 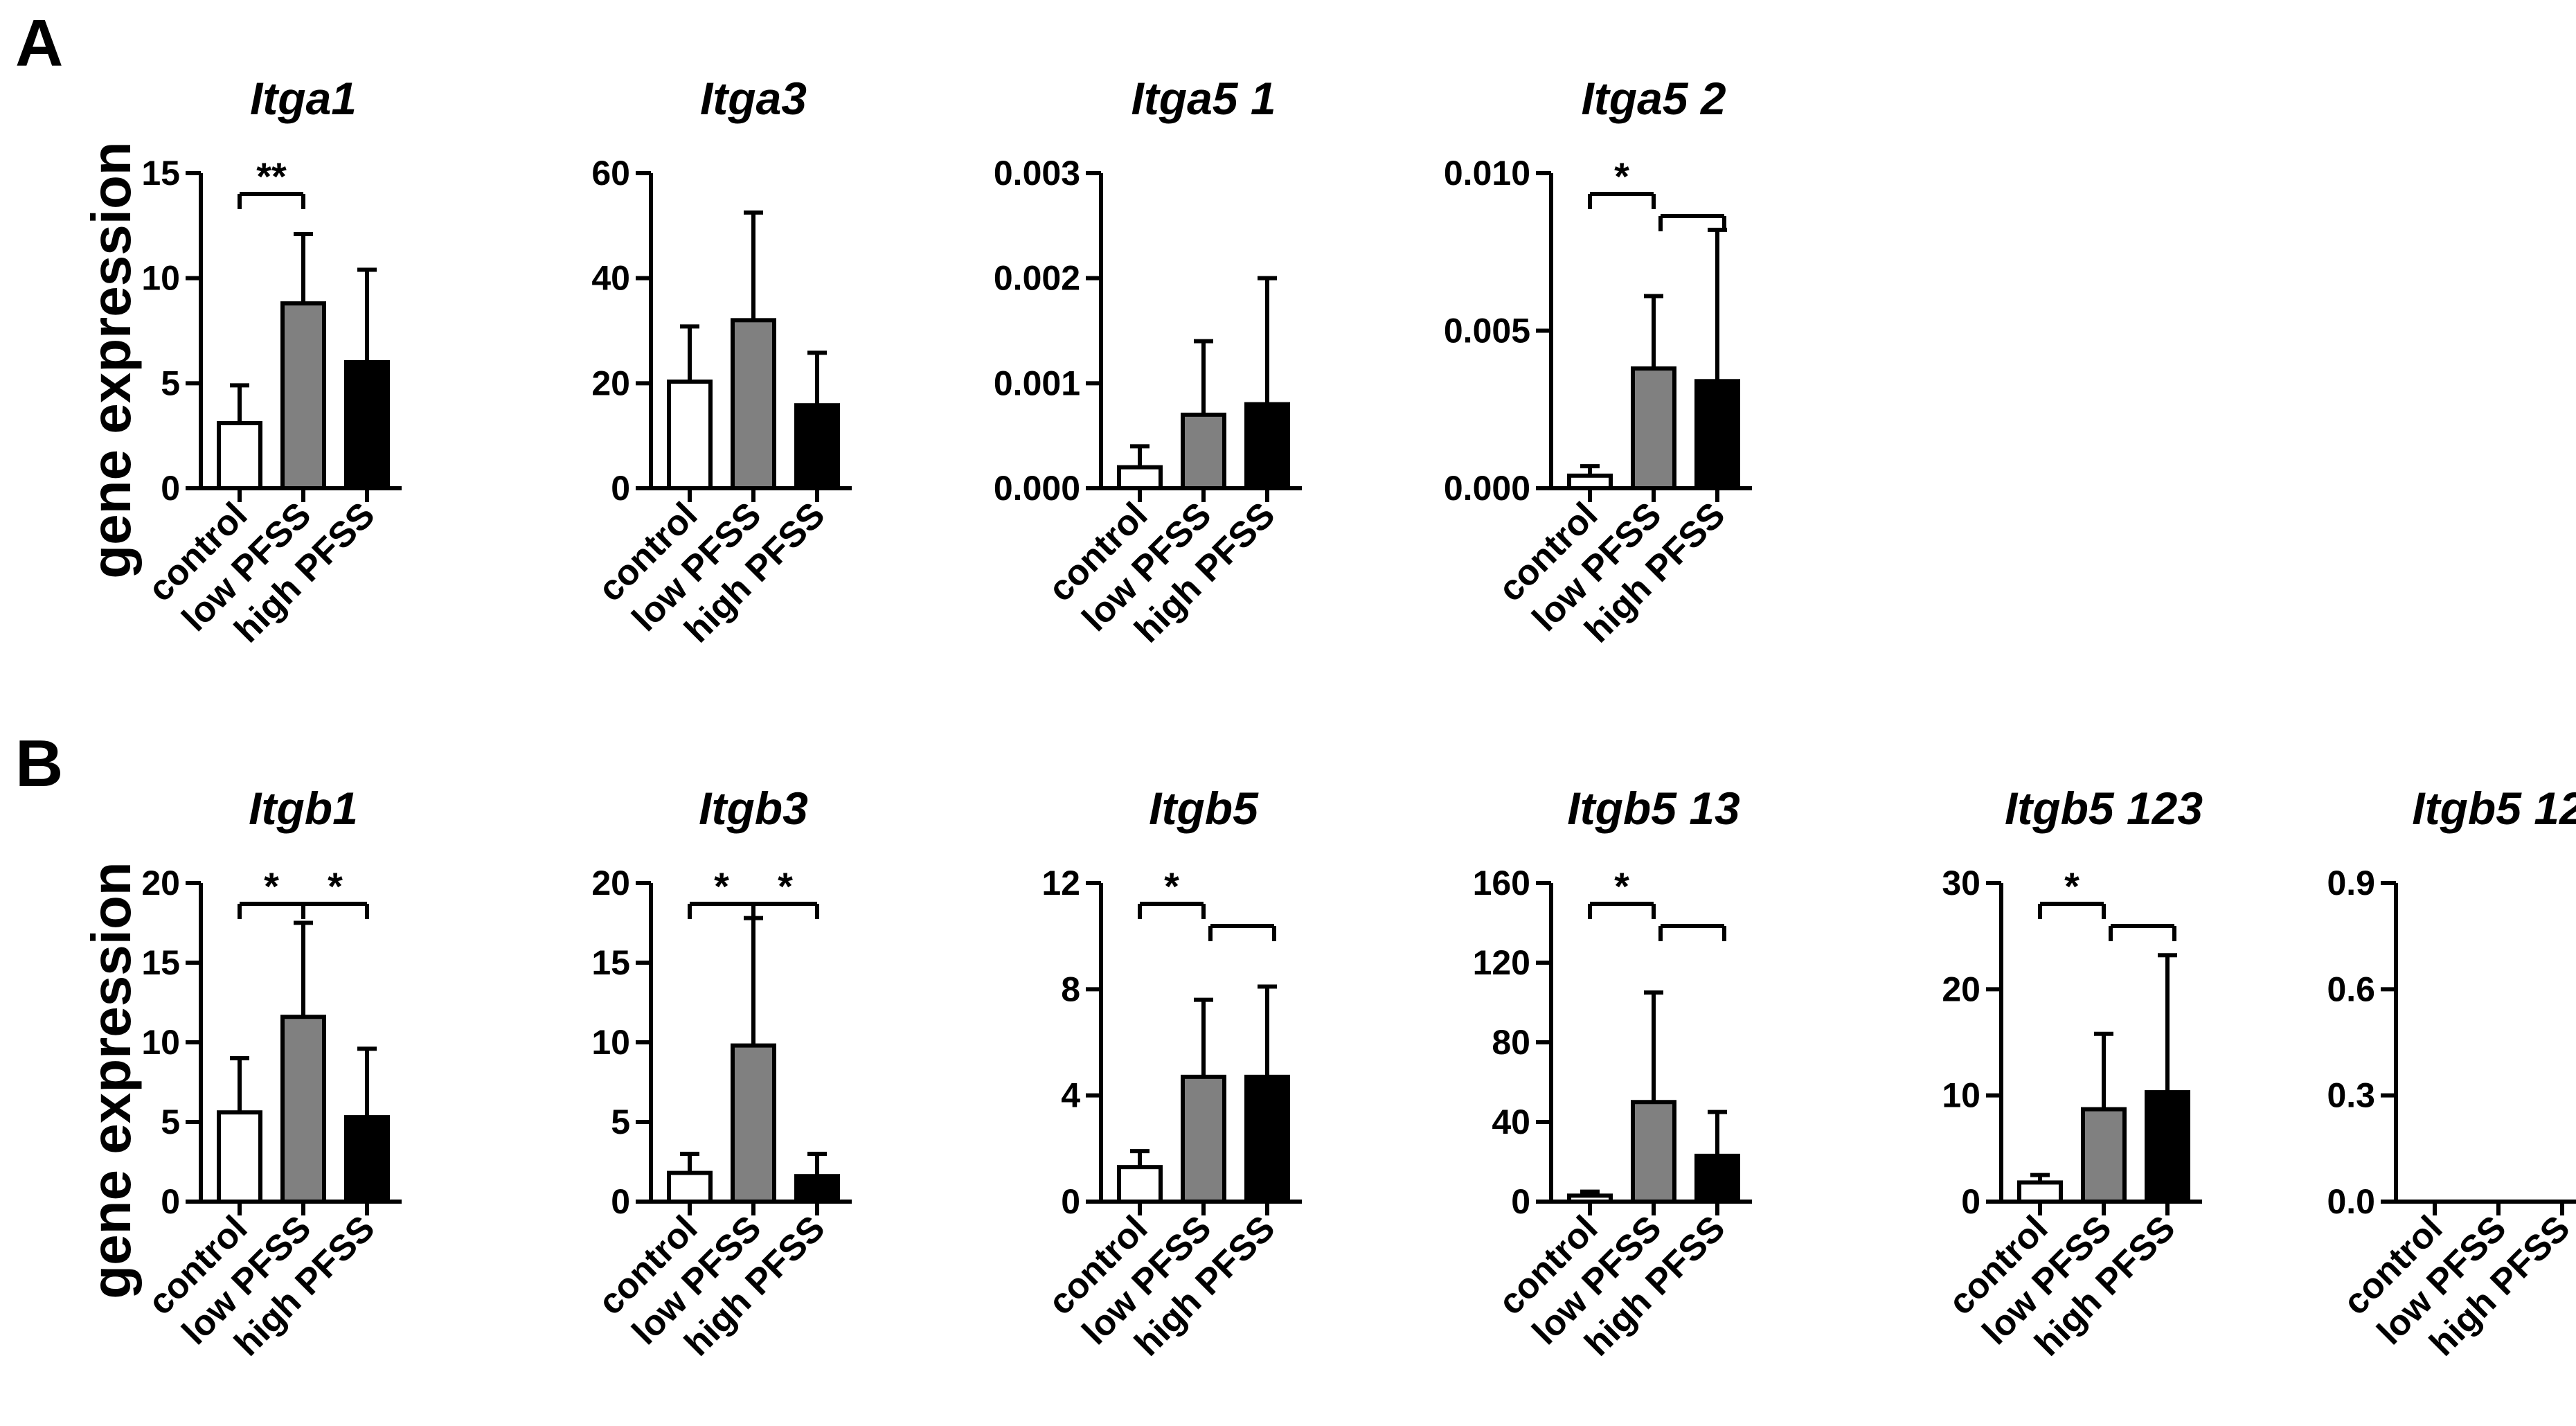 I want to click on y-tick-label: 4, so click(x=1070, y=1095).